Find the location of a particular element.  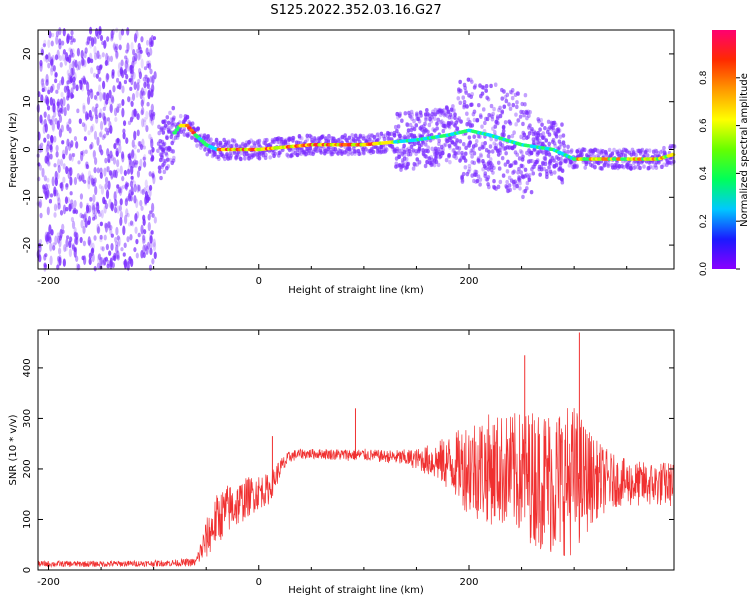

spectrogram-y-tick-label: 10 is located at coordinates (27, 101).